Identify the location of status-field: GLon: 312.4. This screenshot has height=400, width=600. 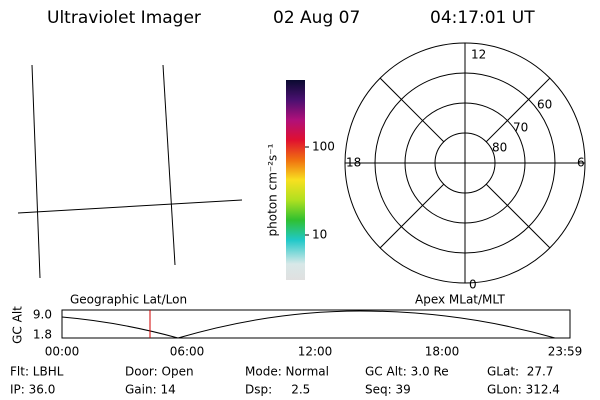
(523, 390).